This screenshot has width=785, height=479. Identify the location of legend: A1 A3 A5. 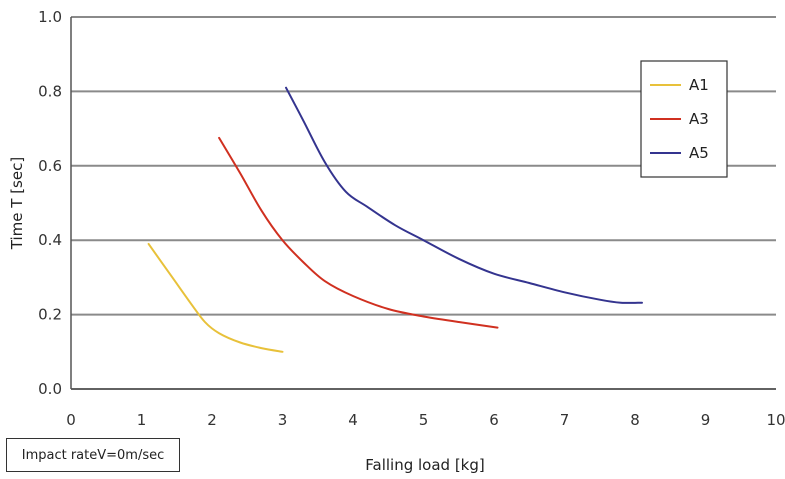
(684, 119).